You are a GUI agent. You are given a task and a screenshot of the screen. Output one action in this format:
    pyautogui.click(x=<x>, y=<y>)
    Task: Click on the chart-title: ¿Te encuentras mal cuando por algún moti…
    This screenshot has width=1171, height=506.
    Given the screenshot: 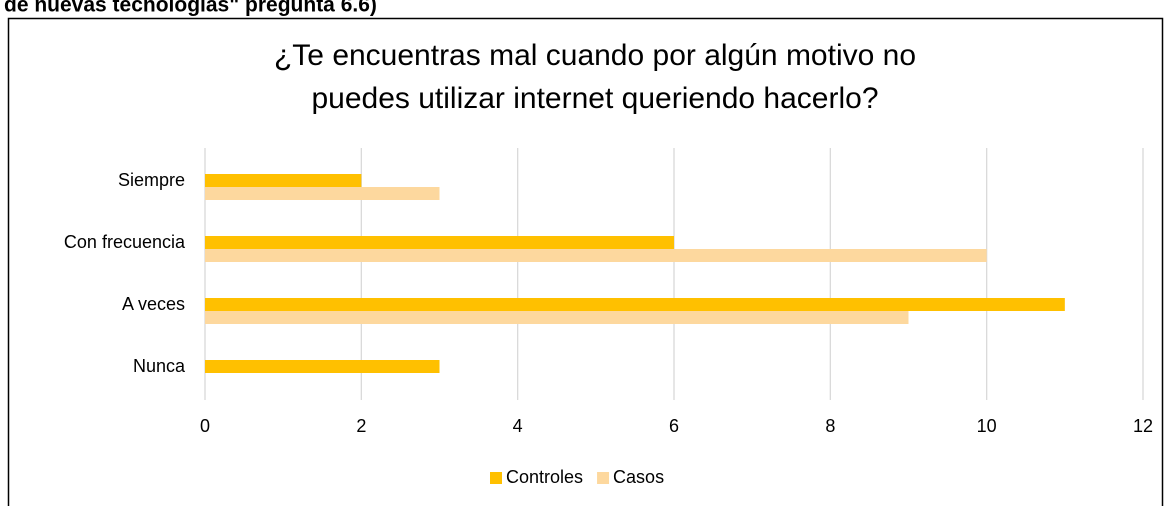 What is the action you would take?
    pyautogui.click(x=595, y=55)
    